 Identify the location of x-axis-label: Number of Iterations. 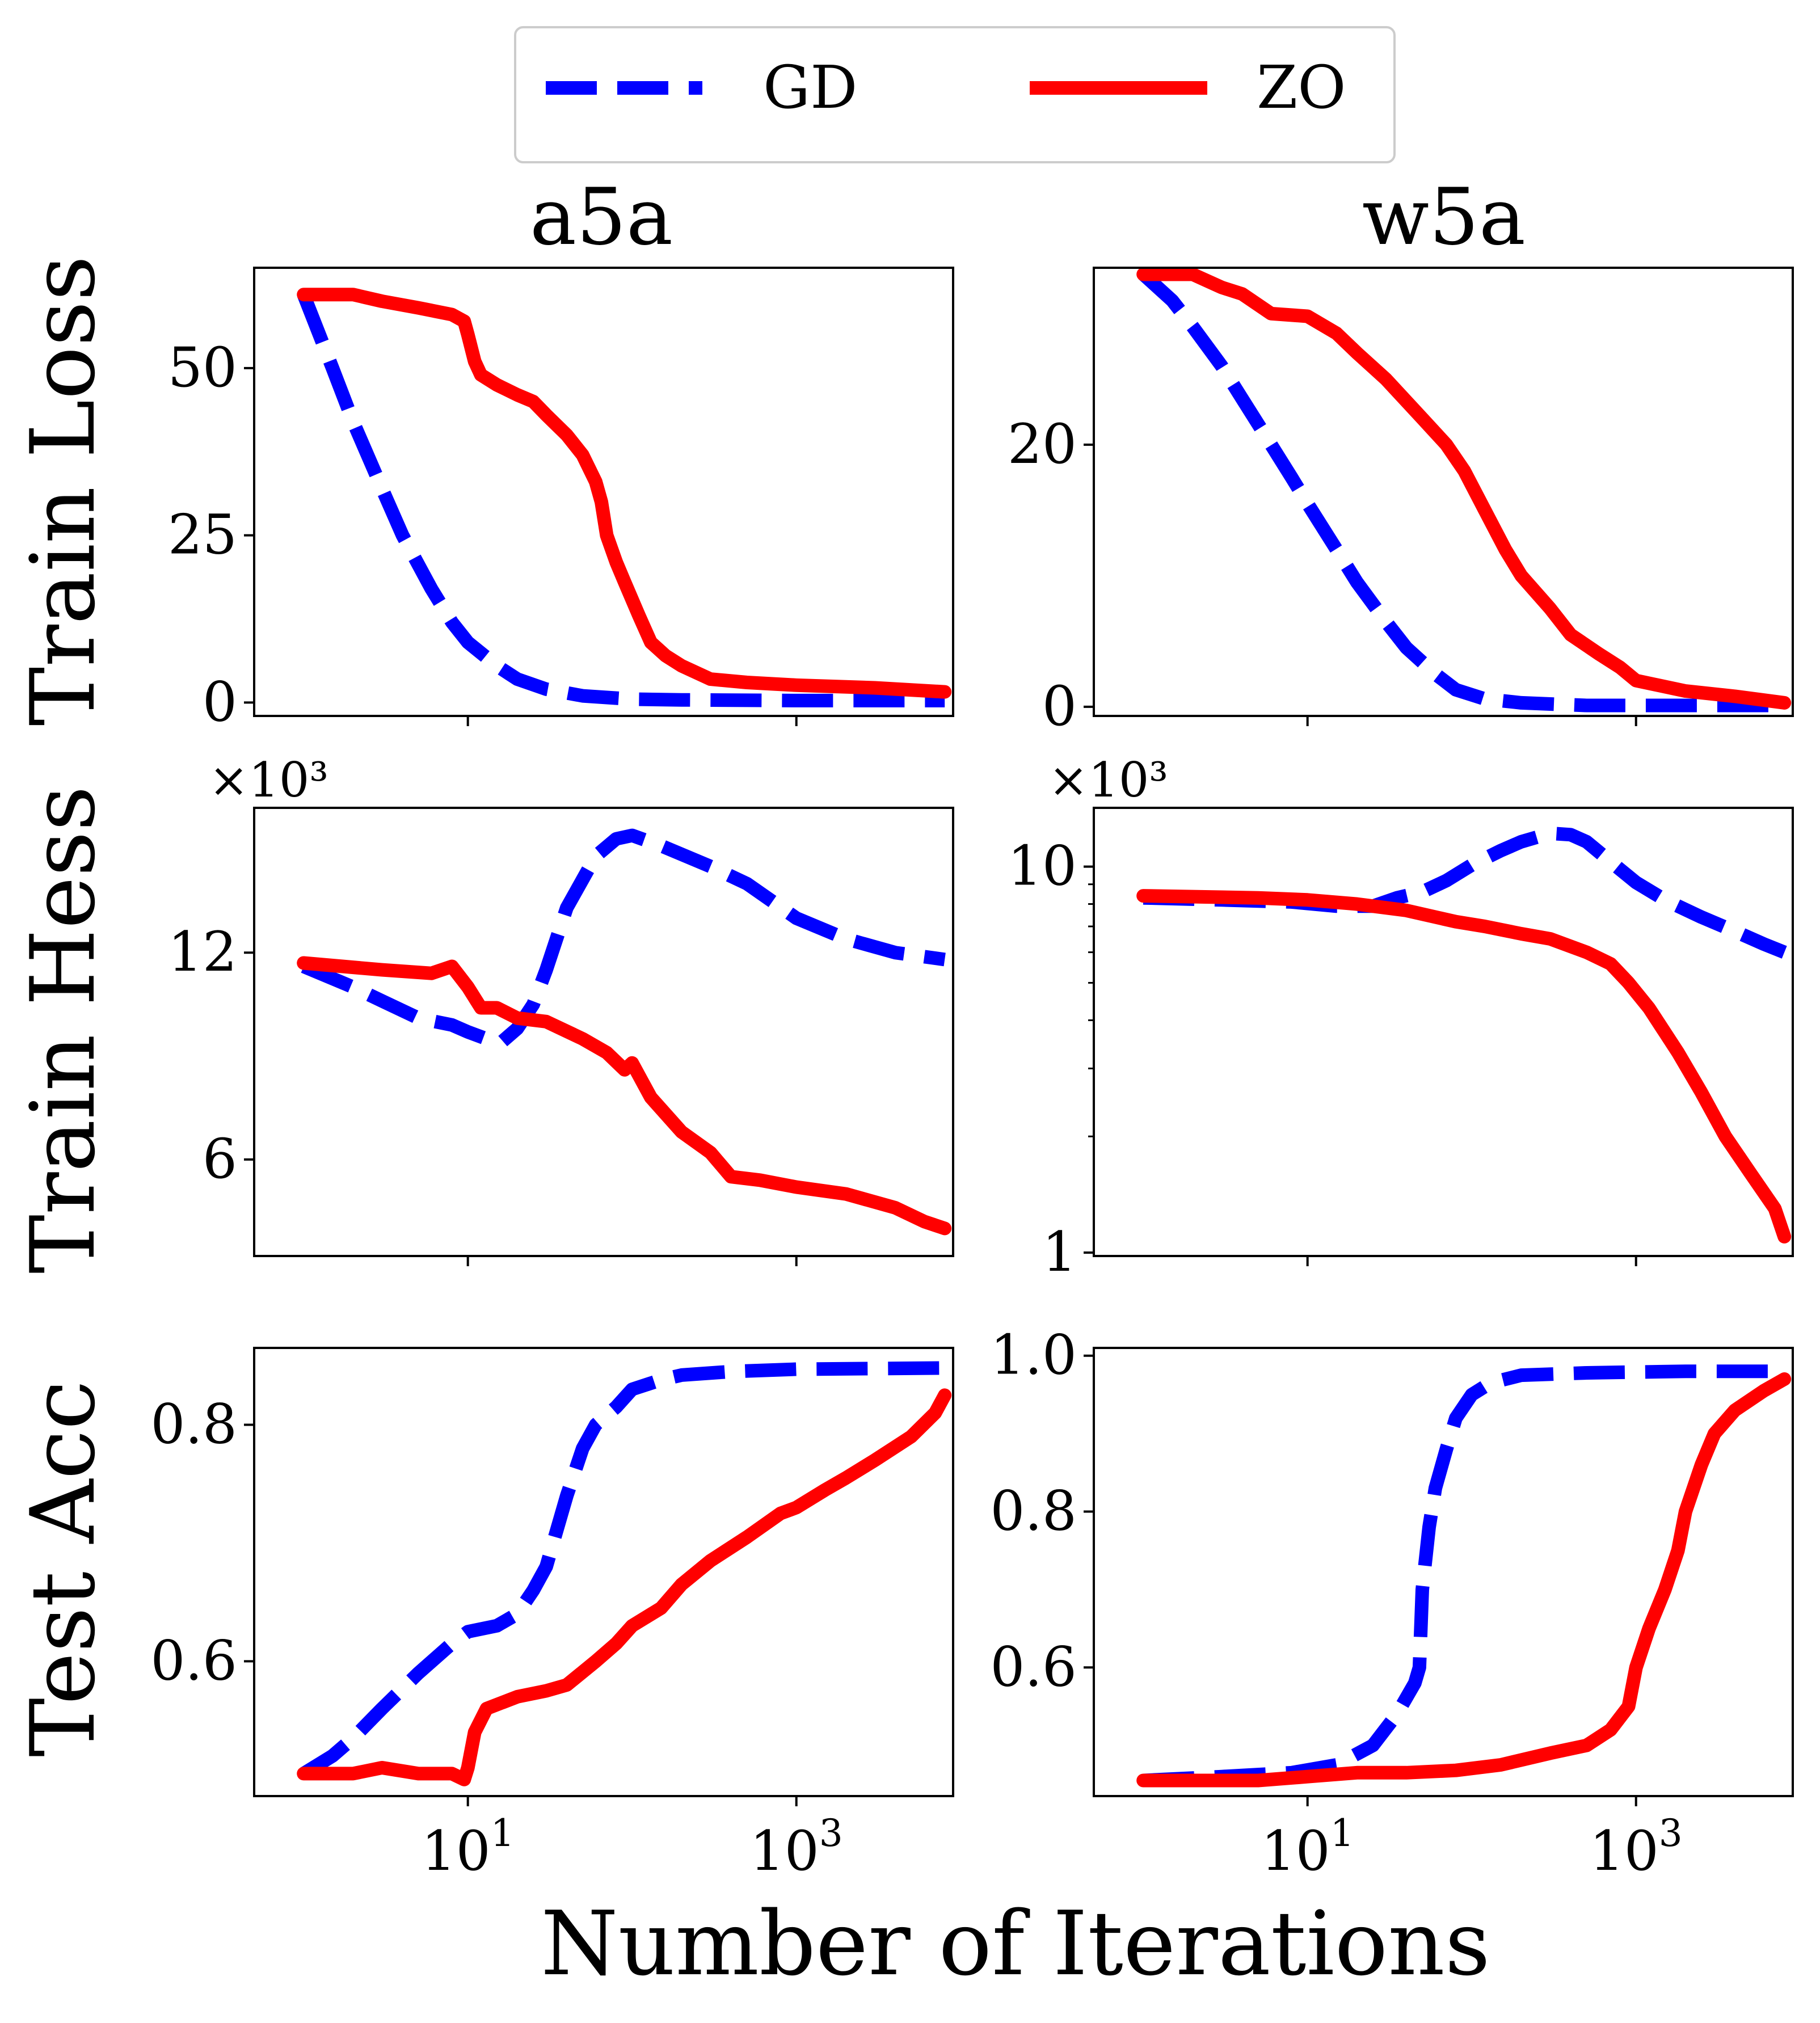
(1015, 1943).